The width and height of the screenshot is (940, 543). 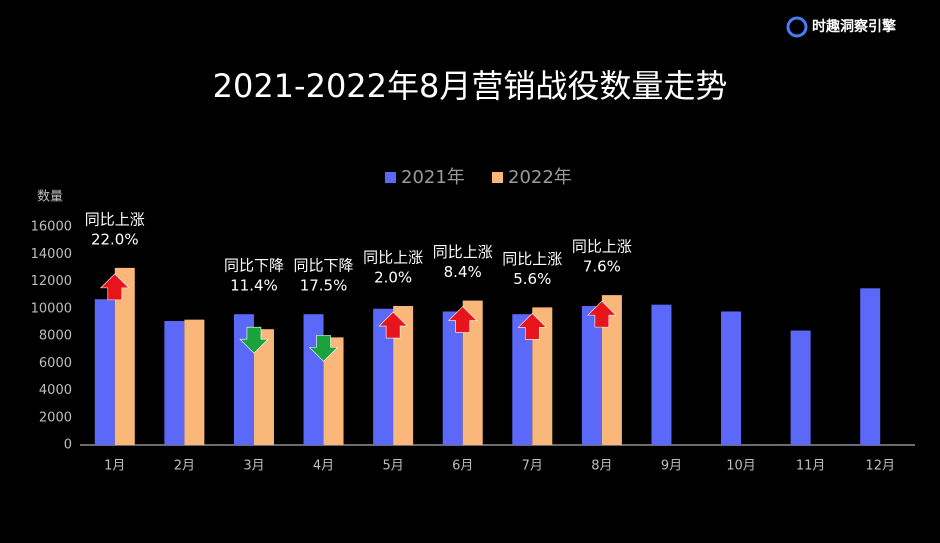 What do you see at coordinates (811, 466) in the screenshot?
I see `x-tick-label: 11月` at bounding box center [811, 466].